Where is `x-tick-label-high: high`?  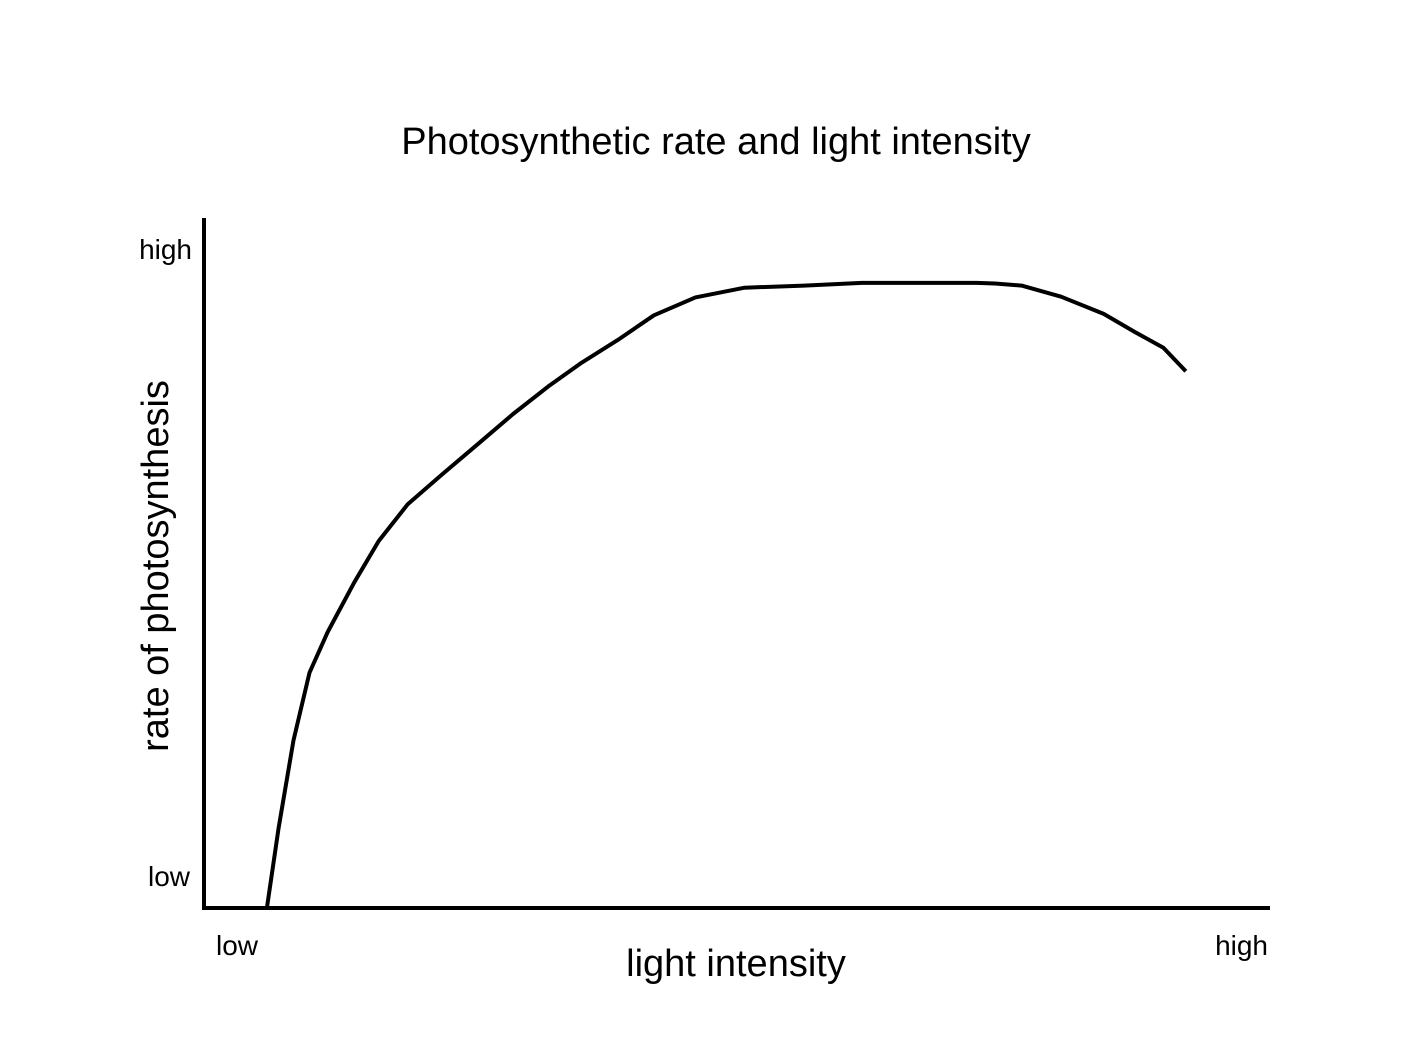 x-tick-label-high: high is located at coordinates (1241, 945).